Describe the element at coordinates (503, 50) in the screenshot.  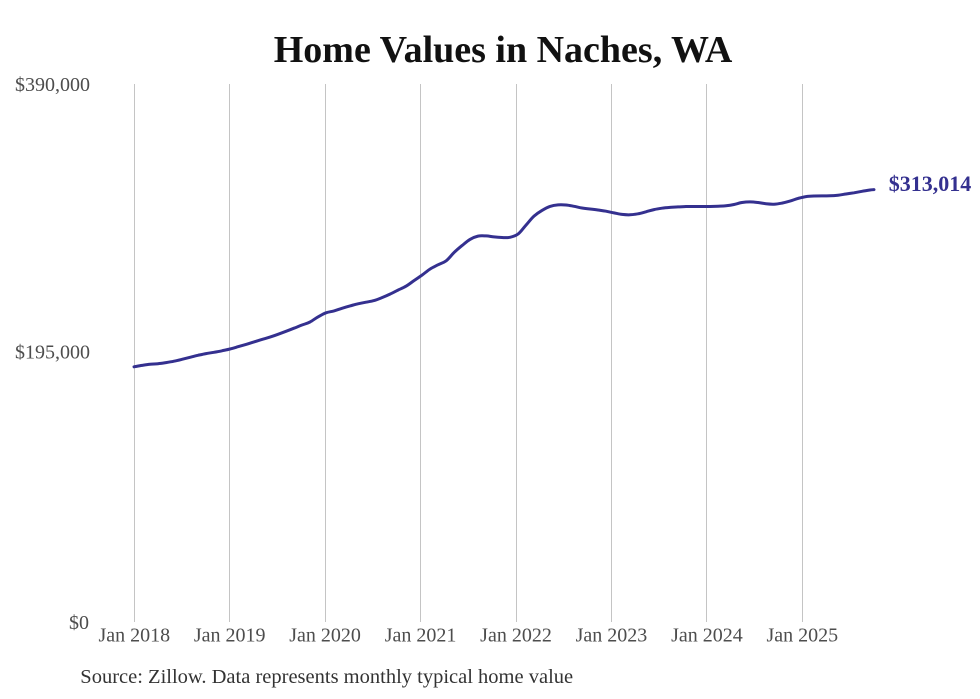
I see `svg-text: Home Values in Naches, WA` at that location.